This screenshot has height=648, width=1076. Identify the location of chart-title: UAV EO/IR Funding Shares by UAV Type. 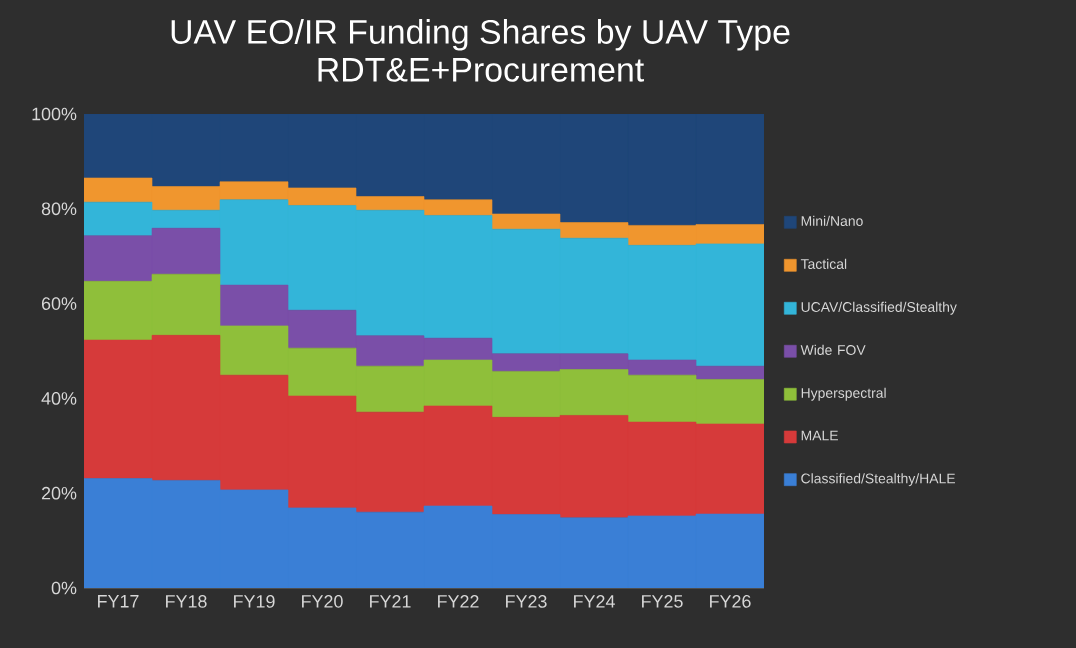
(480, 35).